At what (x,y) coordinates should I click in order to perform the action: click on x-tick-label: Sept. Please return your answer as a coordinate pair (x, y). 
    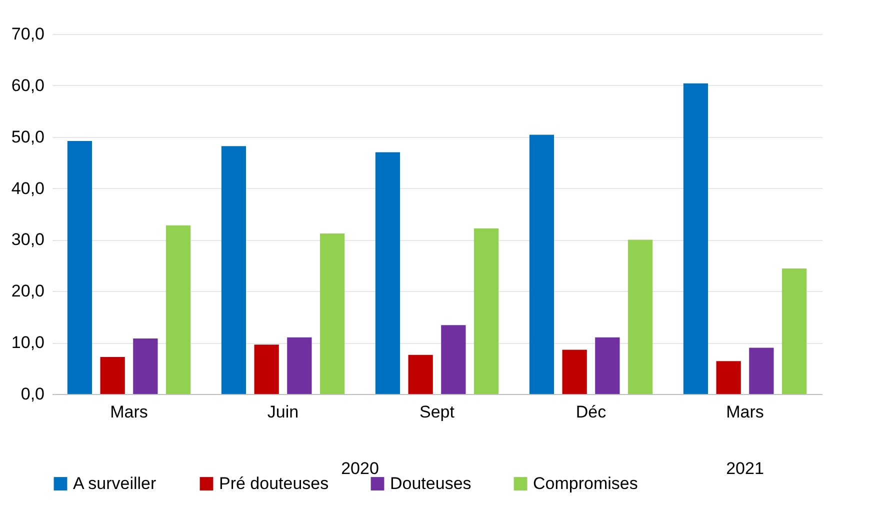
    Looking at the image, I should click on (437, 412).